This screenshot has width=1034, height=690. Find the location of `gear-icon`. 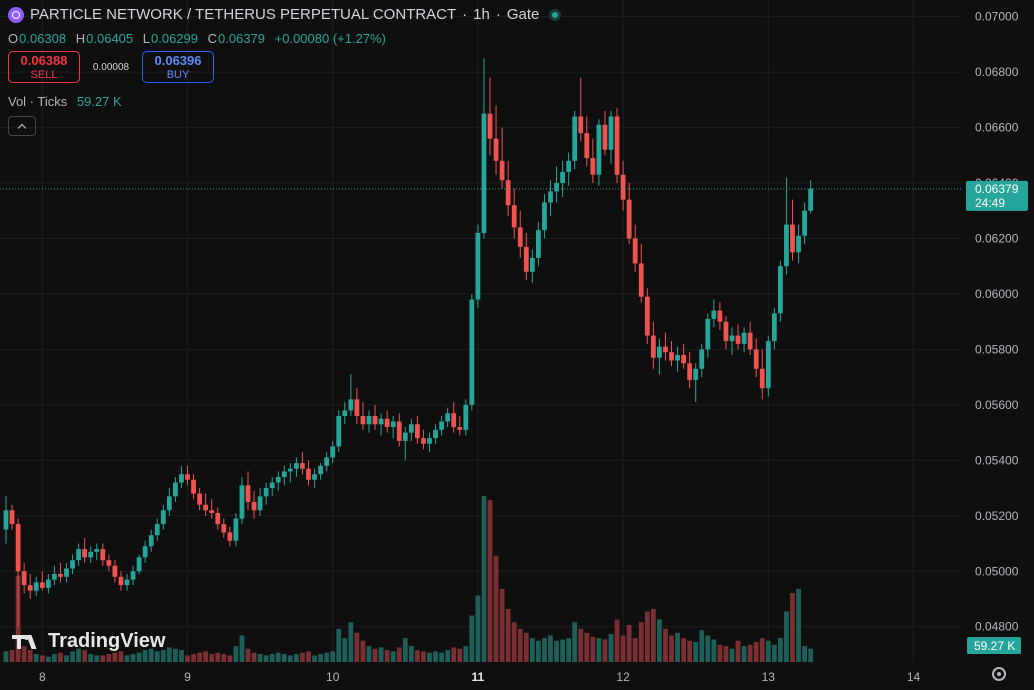

gear-icon is located at coordinates (999, 674).